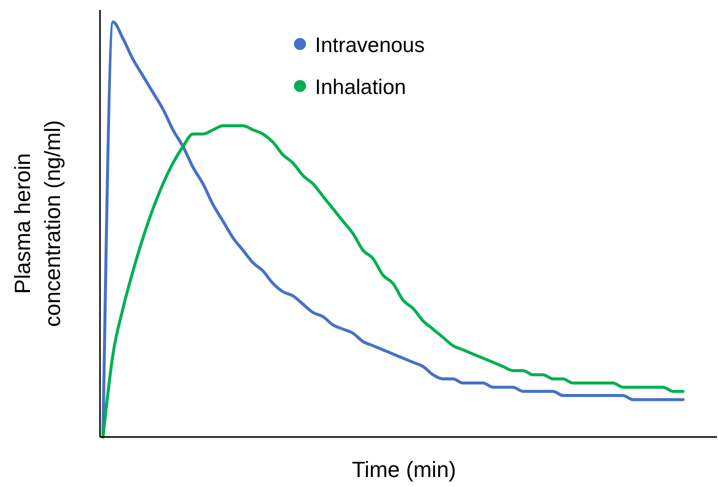 The image size is (718, 487). What do you see at coordinates (370, 45) in the screenshot?
I see `legend-label: Intravenous` at bounding box center [370, 45].